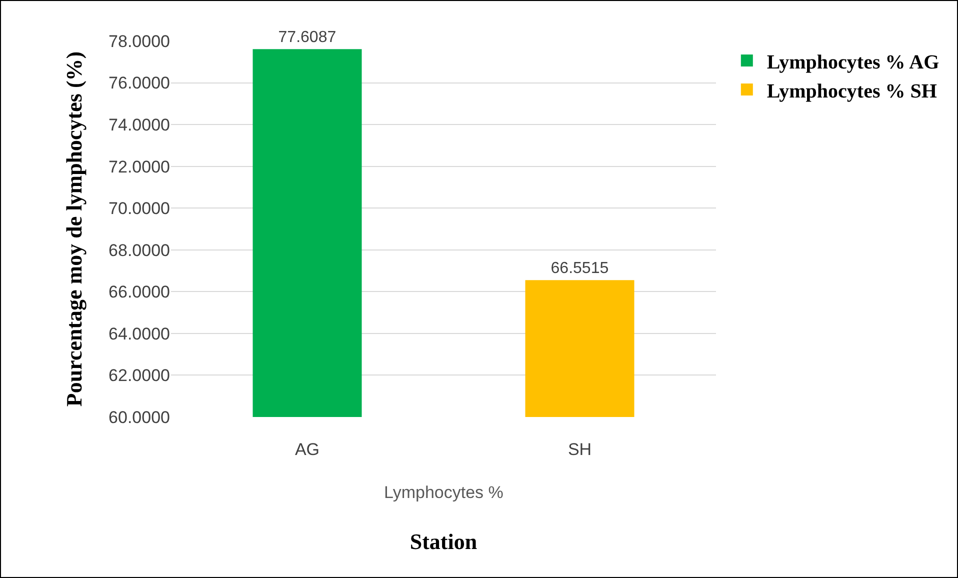  Describe the element at coordinates (139, 292) in the screenshot. I see `y-tick-label: 66.0000` at that location.